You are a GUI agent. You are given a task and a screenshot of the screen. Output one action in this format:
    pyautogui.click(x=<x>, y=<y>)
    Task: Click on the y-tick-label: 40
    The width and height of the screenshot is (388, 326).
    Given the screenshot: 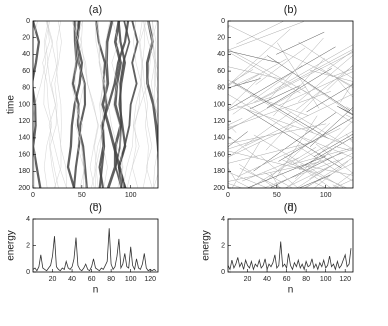 What is the action you would take?
    pyautogui.click(x=221, y=54)
    